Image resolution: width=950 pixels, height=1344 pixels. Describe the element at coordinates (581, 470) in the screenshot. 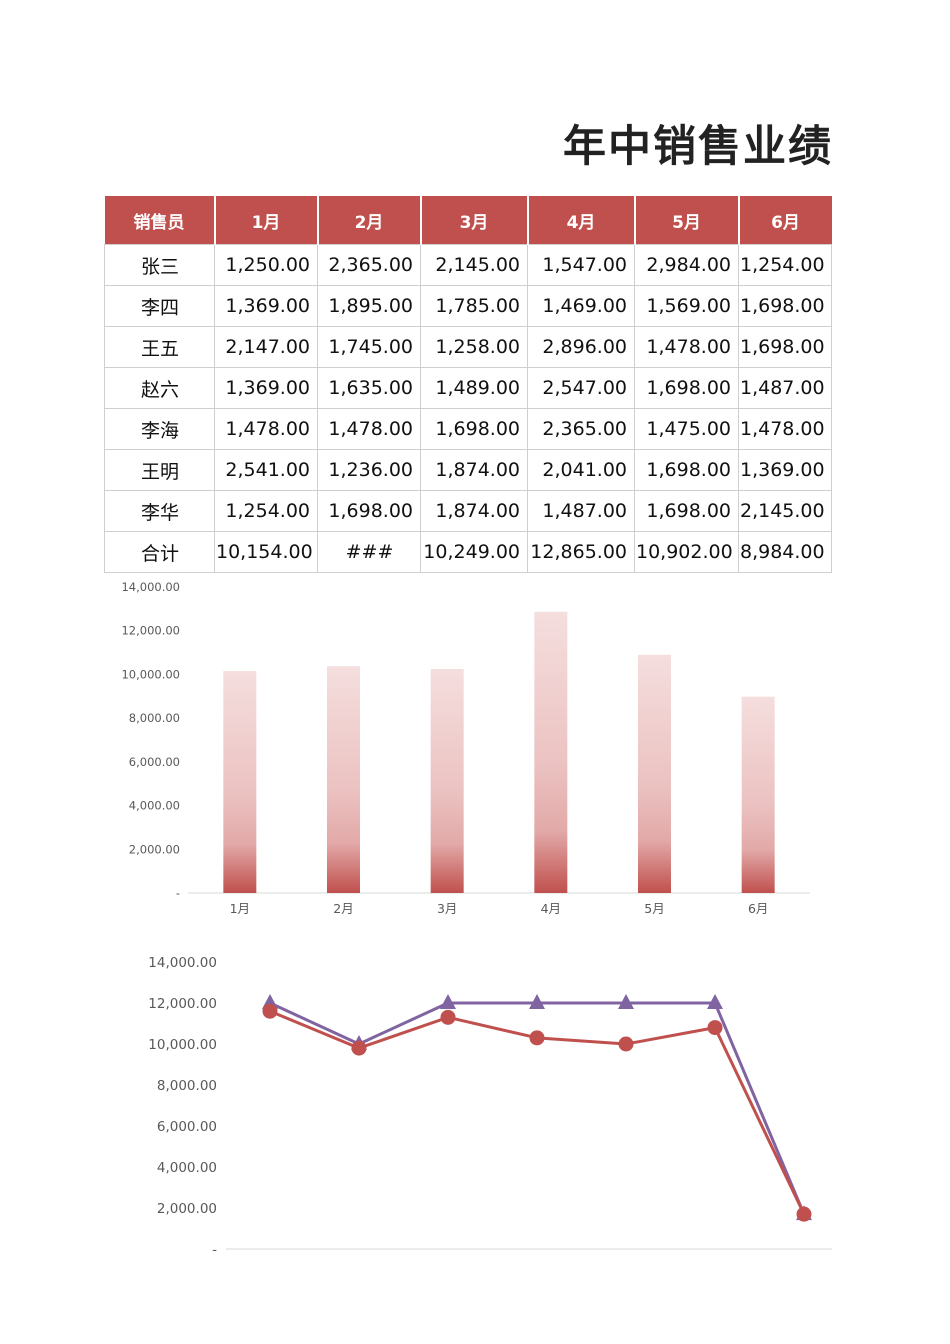

I see `sales-cell: 2,041.00` at that location.